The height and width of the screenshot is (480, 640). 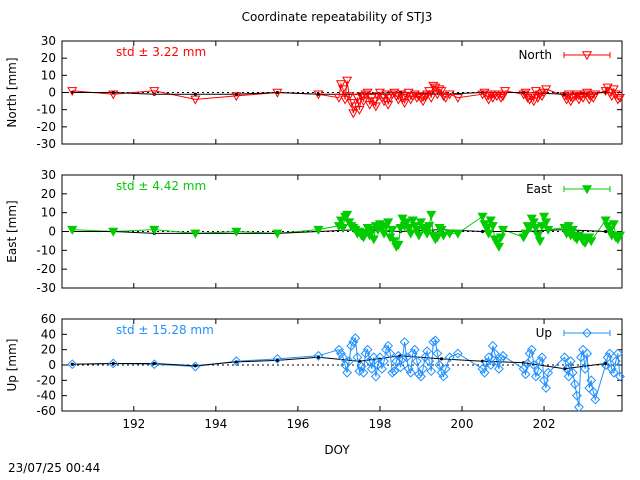 What do you see at coordinates (346, 372) in the screenshot?
I see `series-line` at bounding box center [346, 372].